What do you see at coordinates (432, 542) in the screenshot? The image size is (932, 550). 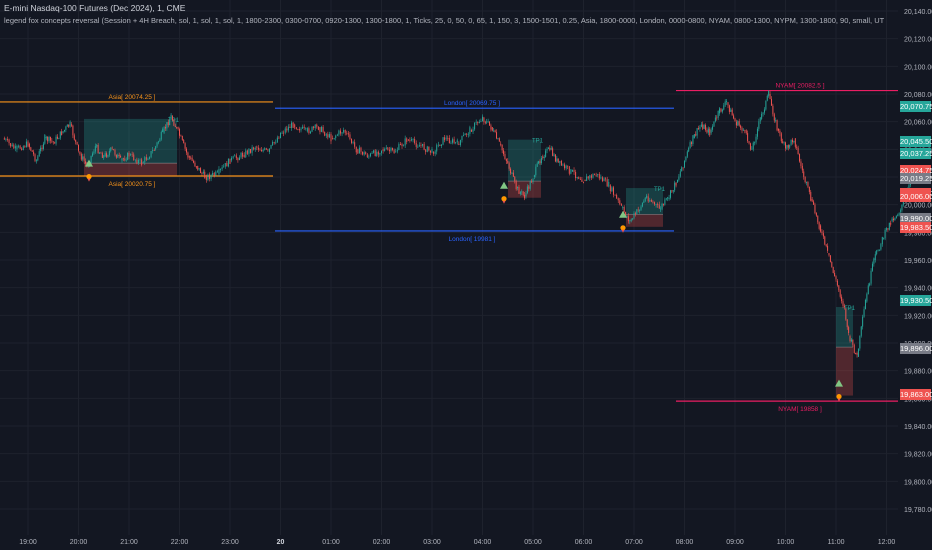 I see `time-tick-label: 03:00` at bounding box center [432, 542].